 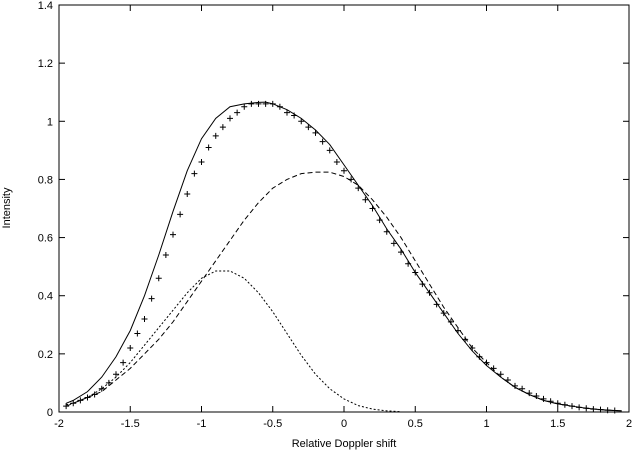 I want to click on y-tick-label: 1.4, so click(x=45, y=6).